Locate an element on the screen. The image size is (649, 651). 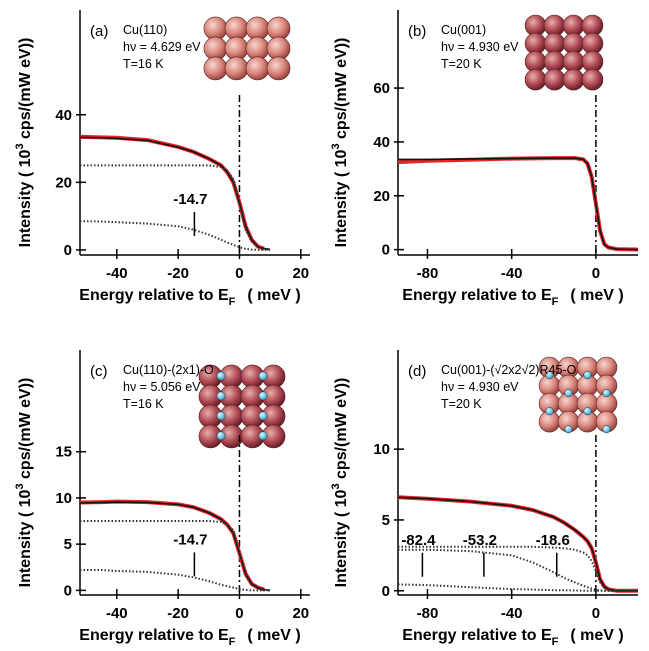
annotation: Cu(110) is located at coordinates (145, 30).